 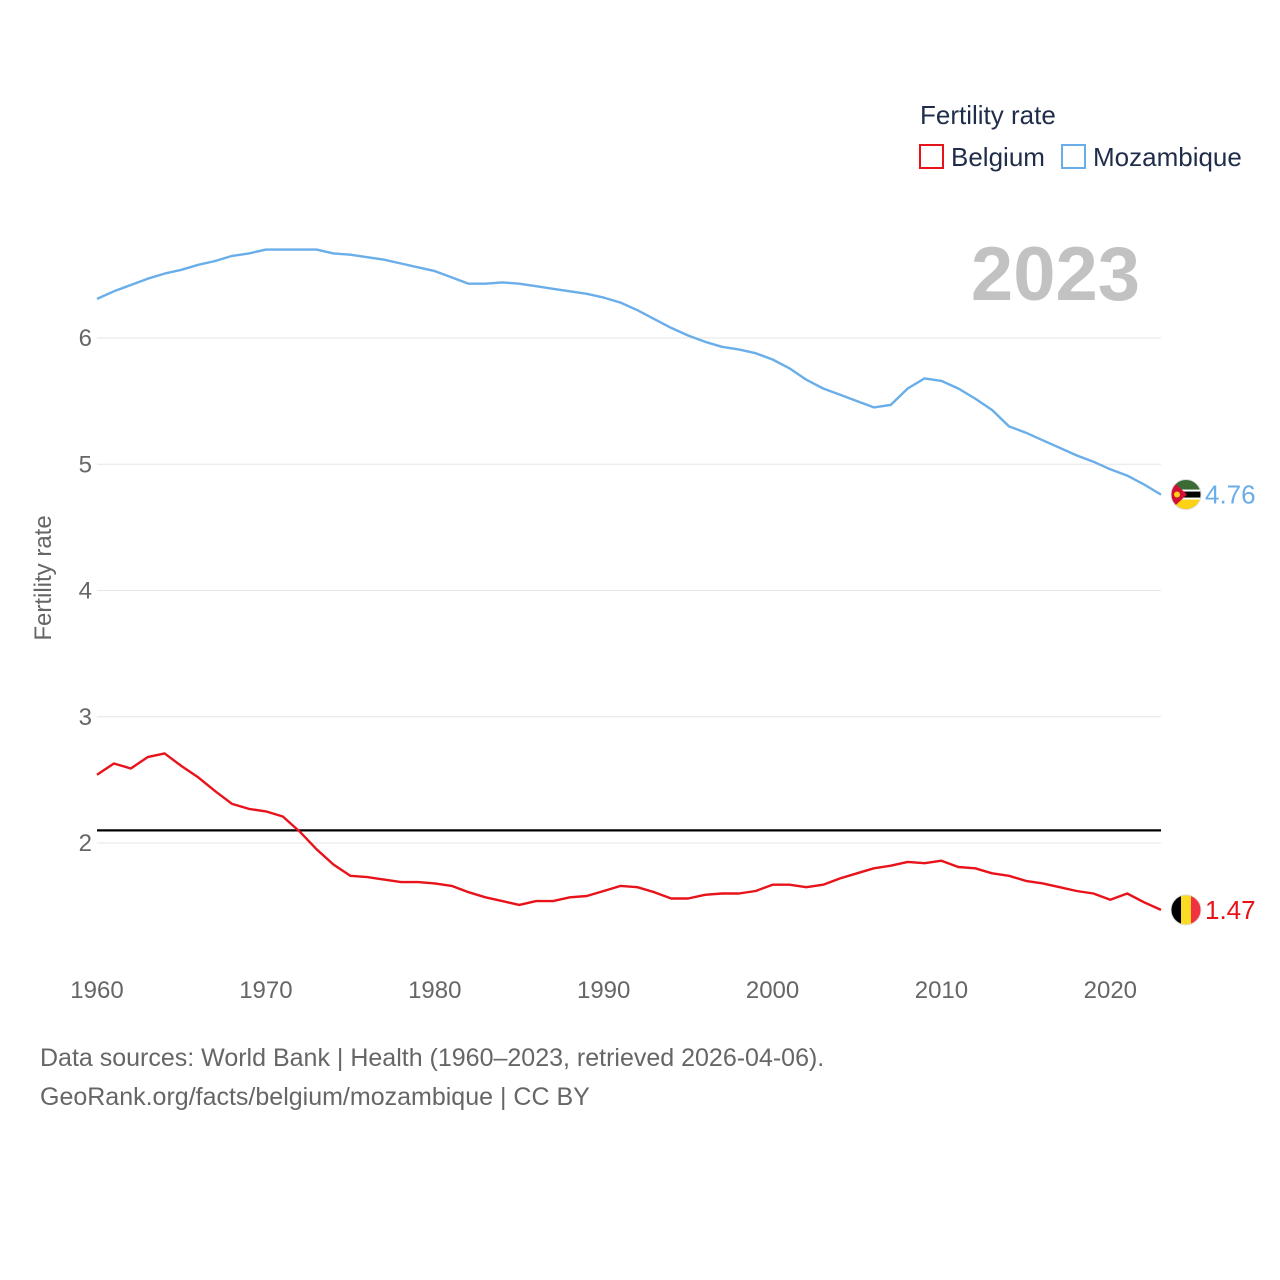 What do you see at coordinates (265, 990) in the screenshot?
I see `x-tick-label: 1970` at bounding box center [265, 990].